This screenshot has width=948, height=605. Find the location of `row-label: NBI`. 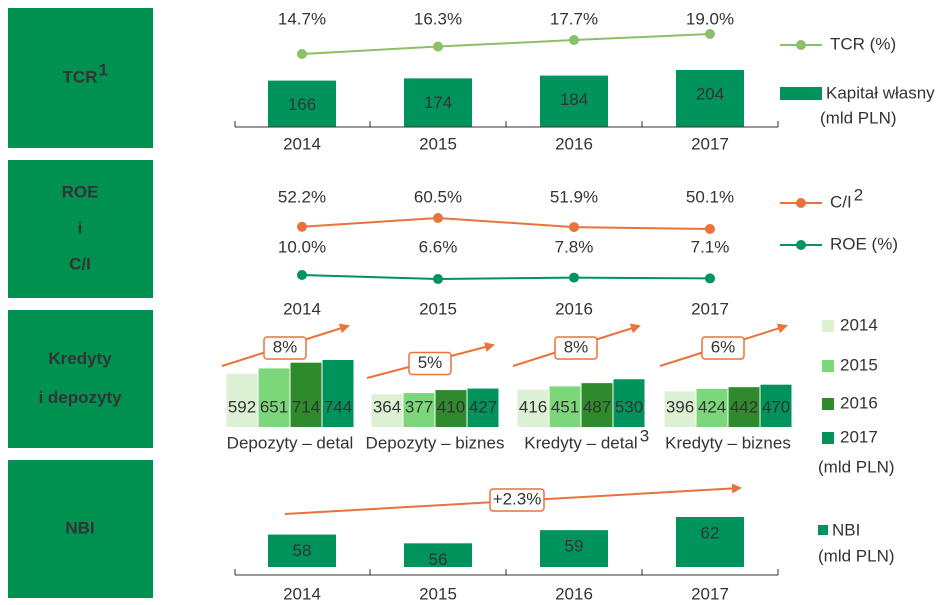

row-label: NBI is located at coordinates (79, 527).